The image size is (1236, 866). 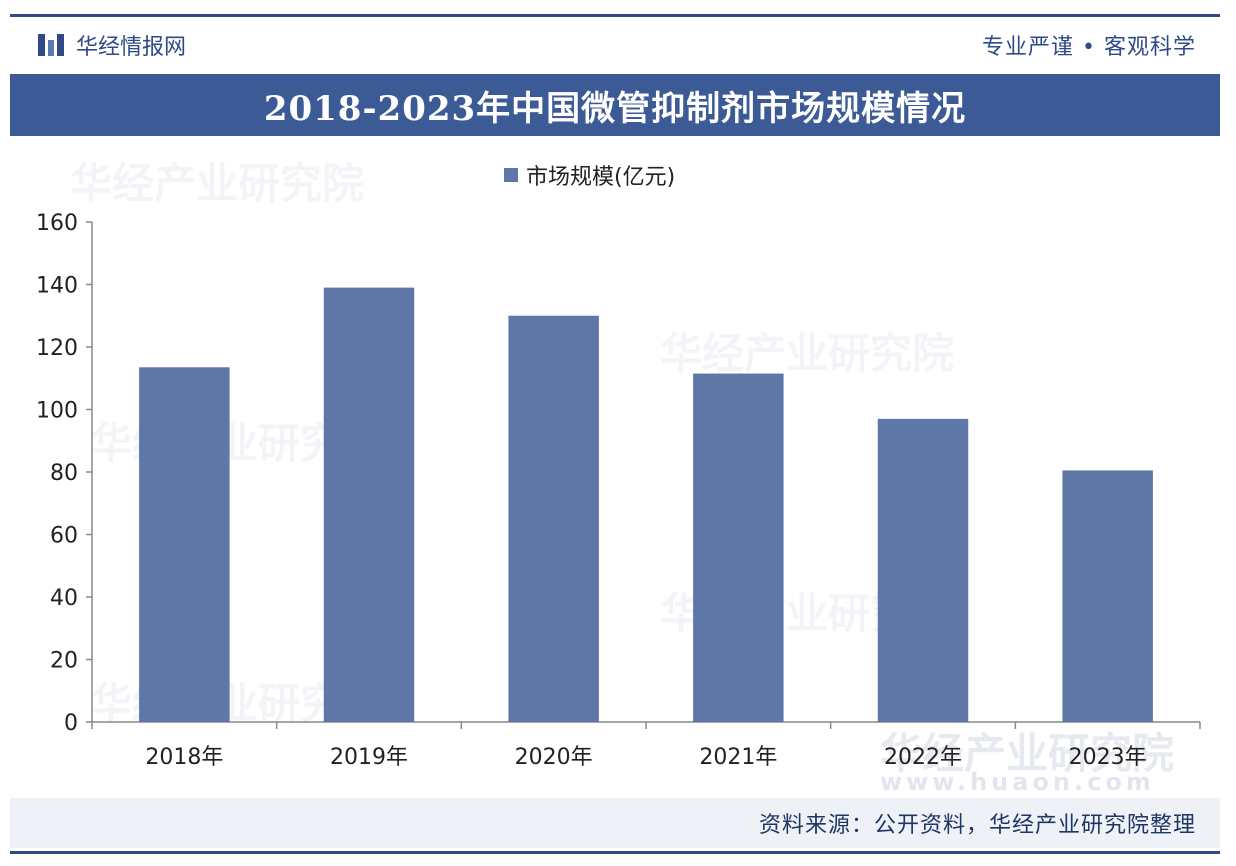 What do you see at coordinates (131, 47) in the screenshot?
I see `brand-name: 华经情报网` at bounding box center [131, 47].